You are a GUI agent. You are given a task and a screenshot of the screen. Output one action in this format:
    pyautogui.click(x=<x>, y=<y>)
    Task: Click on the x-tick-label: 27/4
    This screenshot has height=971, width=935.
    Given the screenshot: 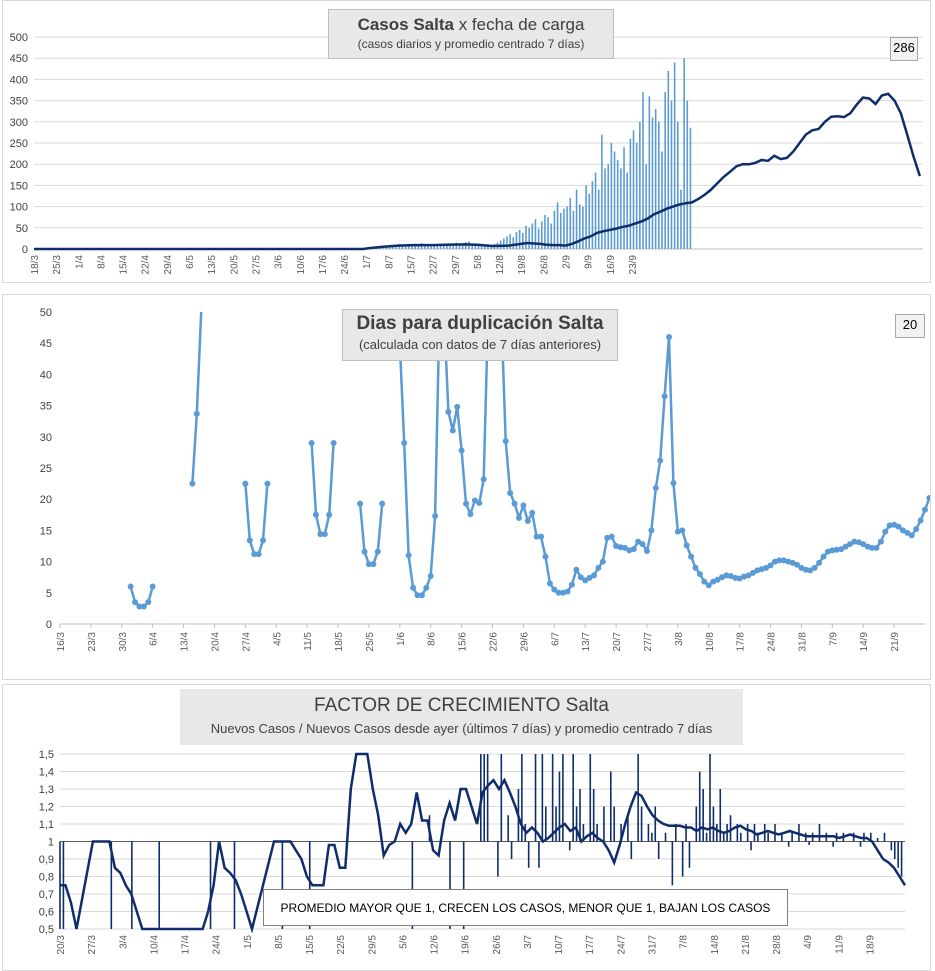 What is the action you would take?
    pyautogui.click(x=246, y=642)
    